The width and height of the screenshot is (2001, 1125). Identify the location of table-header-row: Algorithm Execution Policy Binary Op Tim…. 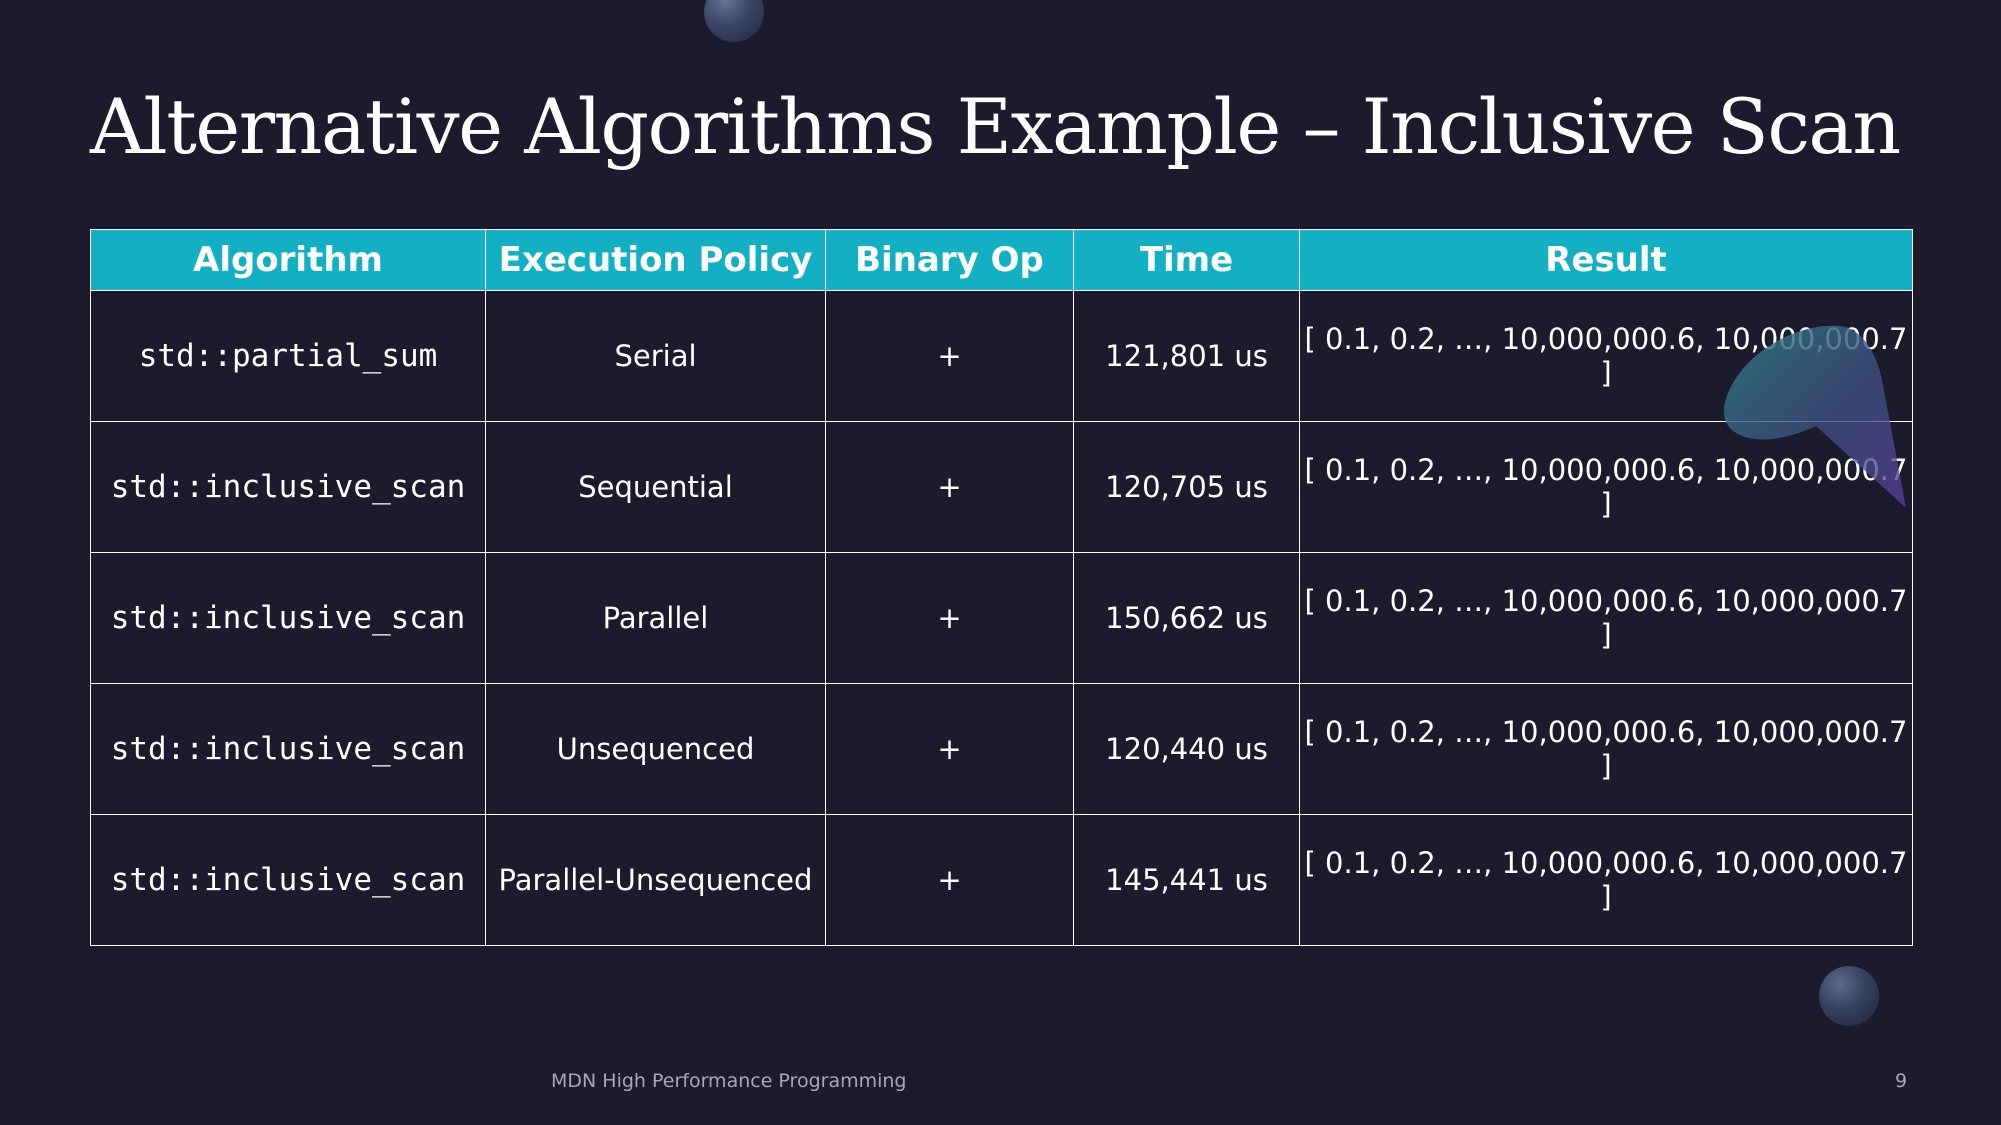
(1001, 260).